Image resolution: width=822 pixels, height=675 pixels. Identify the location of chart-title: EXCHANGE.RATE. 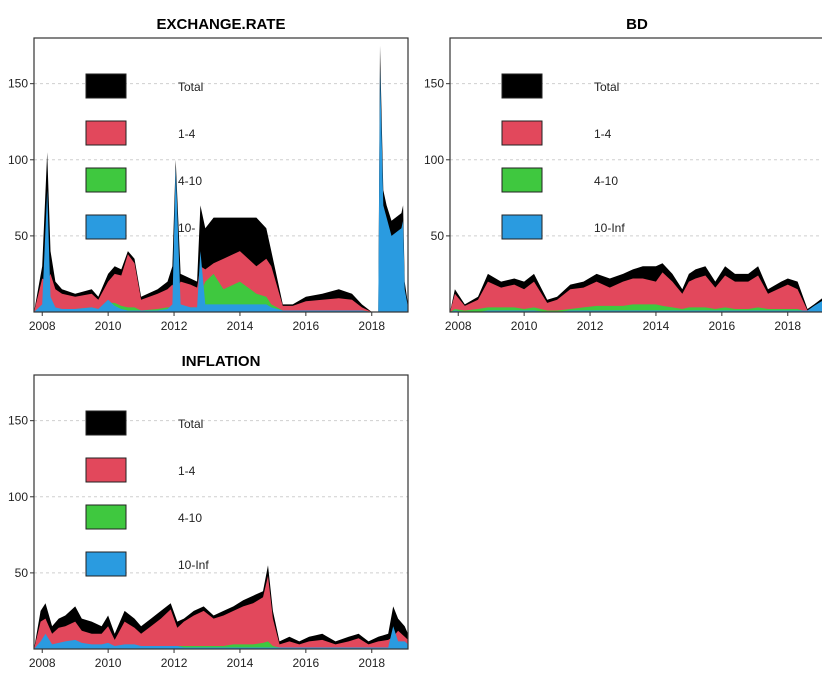
(221, 24).